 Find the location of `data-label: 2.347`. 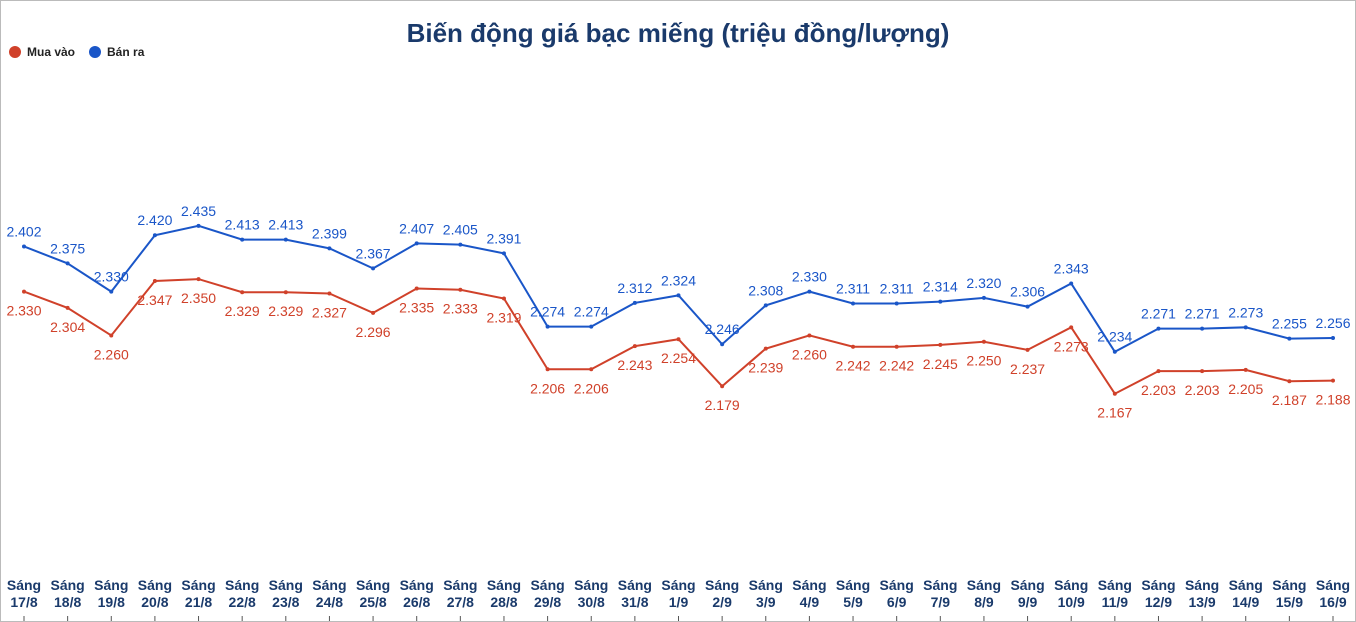

data-label: 2.347 is located at coordinates (154, 300).